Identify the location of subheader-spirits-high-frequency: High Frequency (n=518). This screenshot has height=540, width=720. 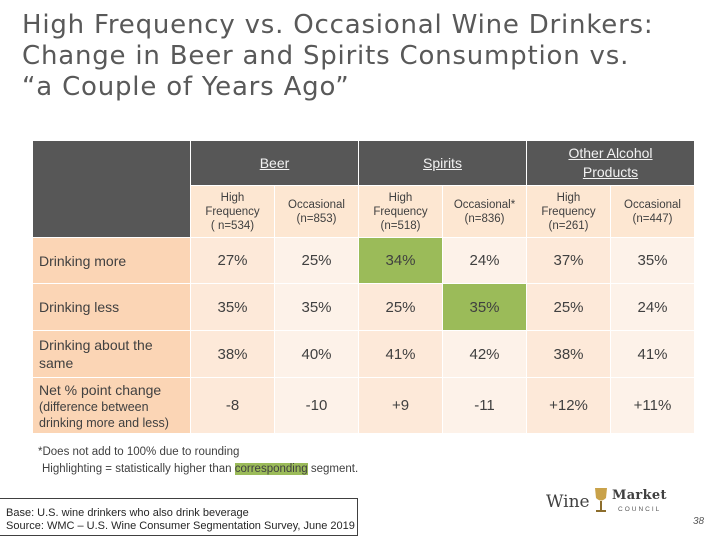
(400, 211).